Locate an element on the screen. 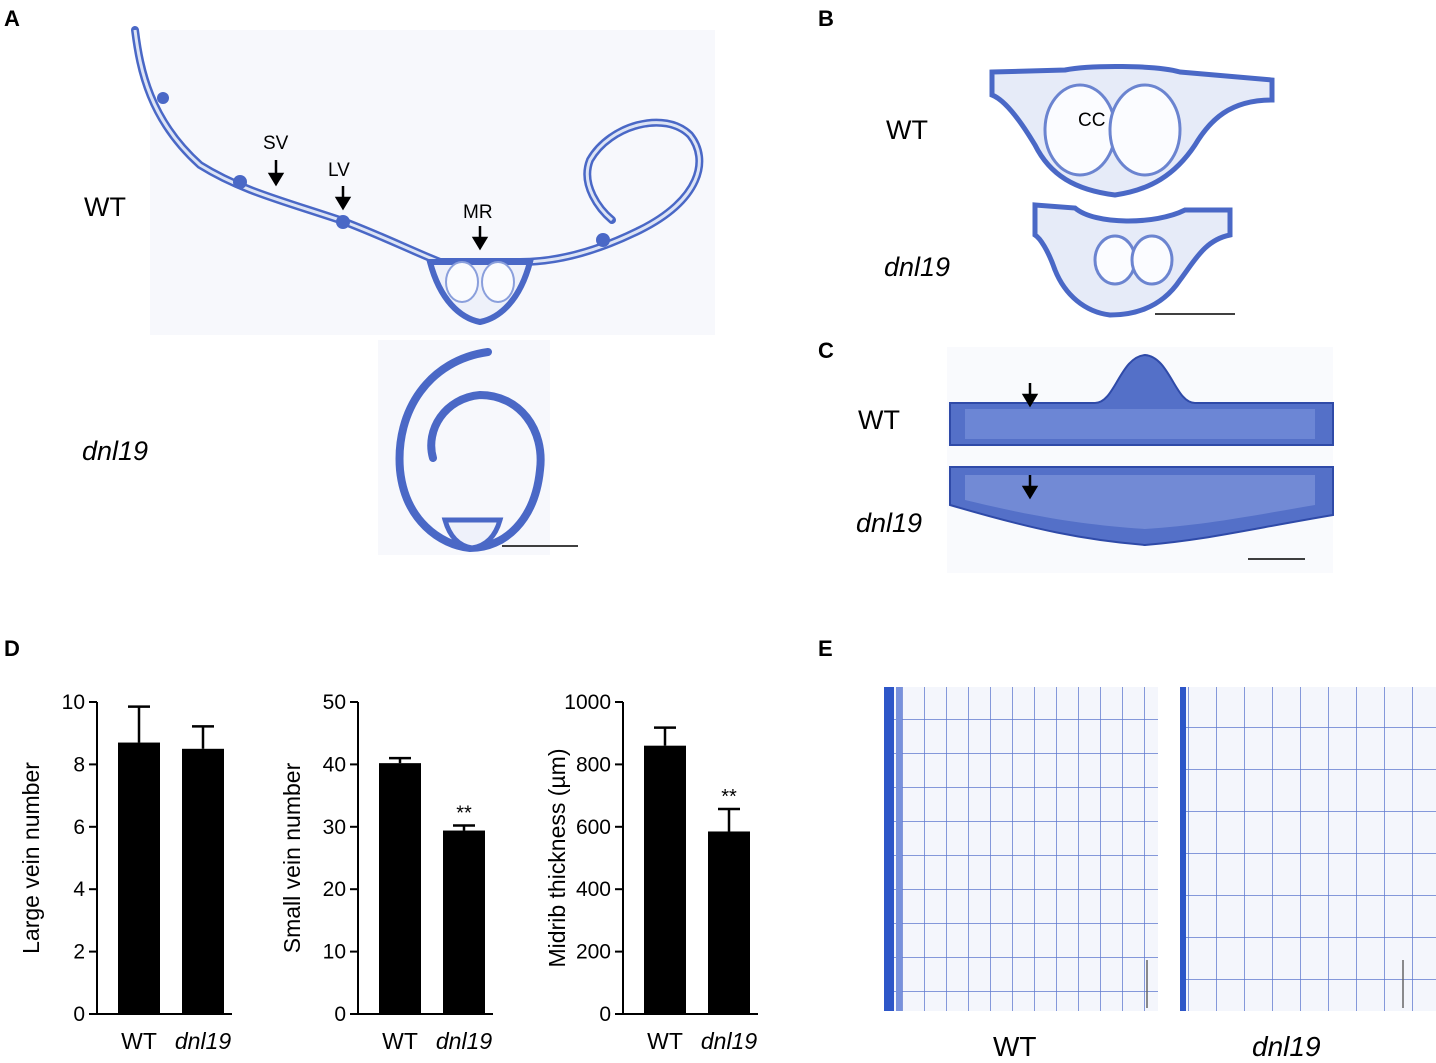 The width and height of the screenshot is (1436, 1063). annotation-cc: CC is located at coordinates (1092, 120).